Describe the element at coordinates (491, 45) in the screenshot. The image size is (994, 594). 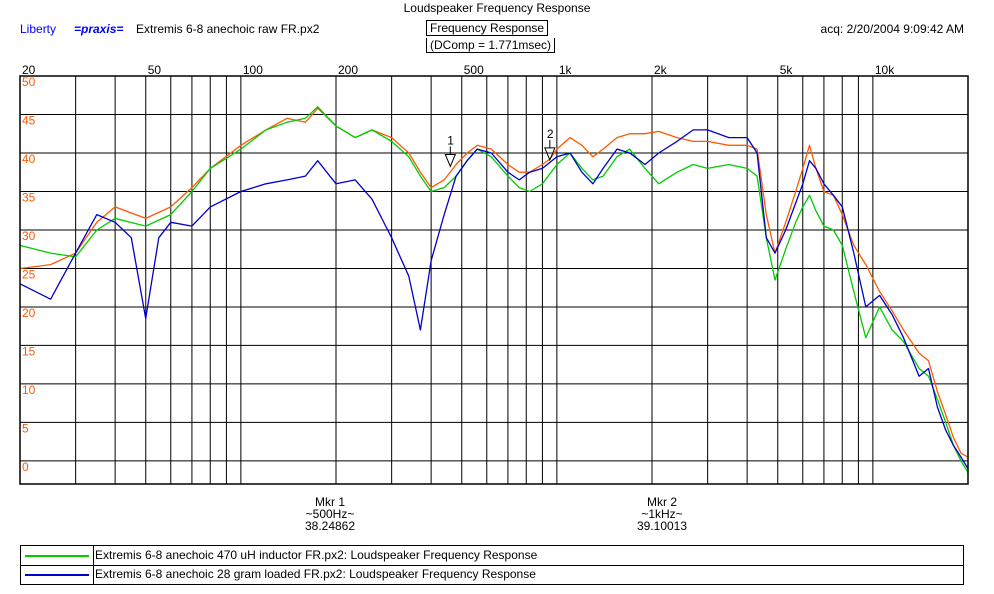
I see `delay-compensation: (DComp = 1.771msec)` at that location.